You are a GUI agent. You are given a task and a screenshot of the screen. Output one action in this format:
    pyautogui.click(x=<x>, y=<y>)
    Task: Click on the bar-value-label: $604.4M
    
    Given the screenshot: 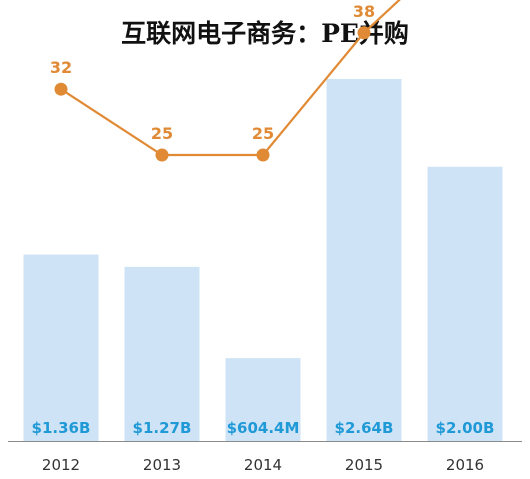 What is the action you would take?
    pyautogui.click(x=263, y=428)
    